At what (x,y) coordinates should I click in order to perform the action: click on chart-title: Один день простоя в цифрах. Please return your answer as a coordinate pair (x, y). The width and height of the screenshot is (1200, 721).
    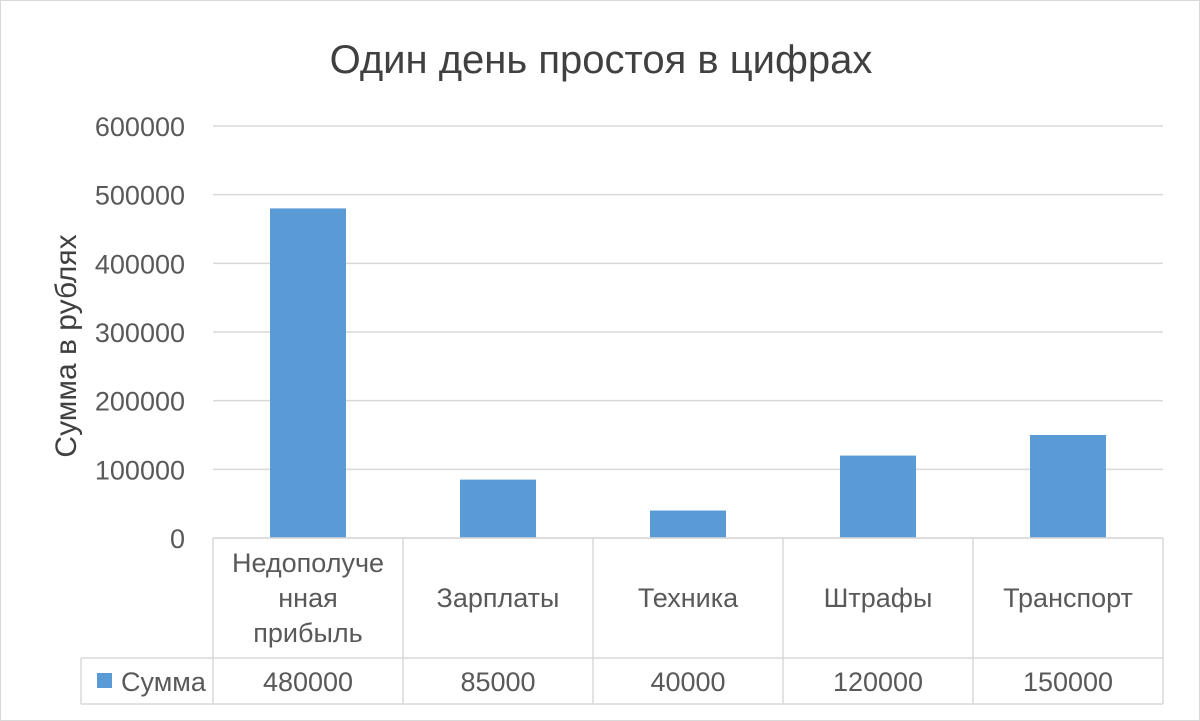
    Looking at the image, I should click on (601, 60).